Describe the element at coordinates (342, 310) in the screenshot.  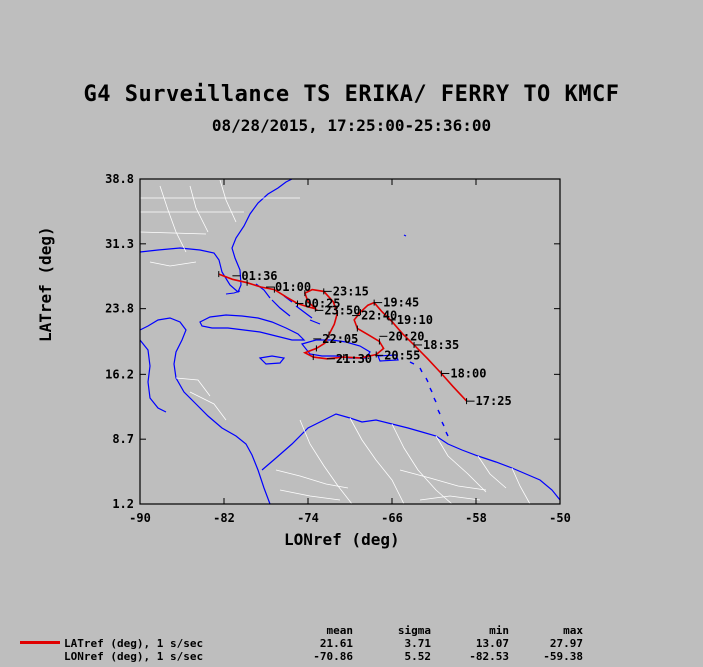
I see `time-label: 23:50` at that location.